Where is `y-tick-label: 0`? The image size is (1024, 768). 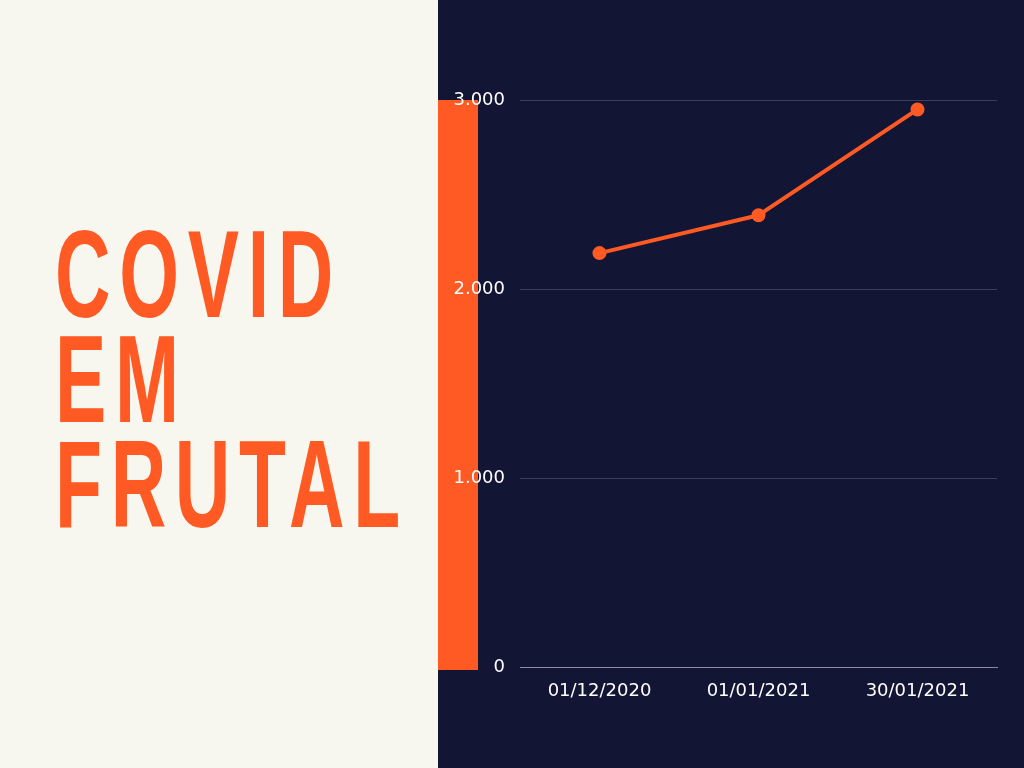 y-tick-label: 0 is located at coordinates (499, 665).